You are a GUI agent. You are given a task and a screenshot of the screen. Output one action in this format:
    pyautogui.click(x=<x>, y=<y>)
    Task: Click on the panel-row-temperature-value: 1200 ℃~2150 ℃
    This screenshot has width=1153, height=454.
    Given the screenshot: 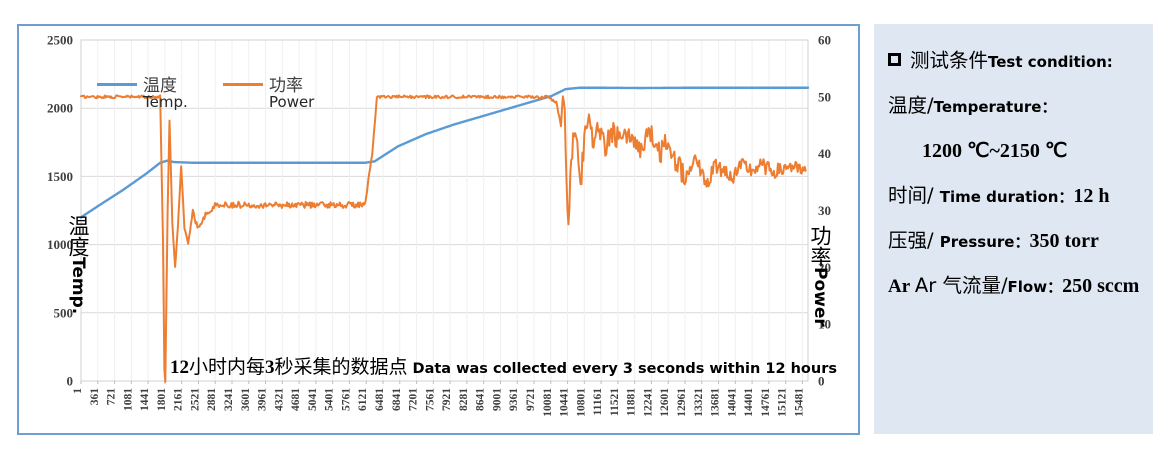 What is the action you would take?
    pyautogui.click(x=1020, y=151)
    